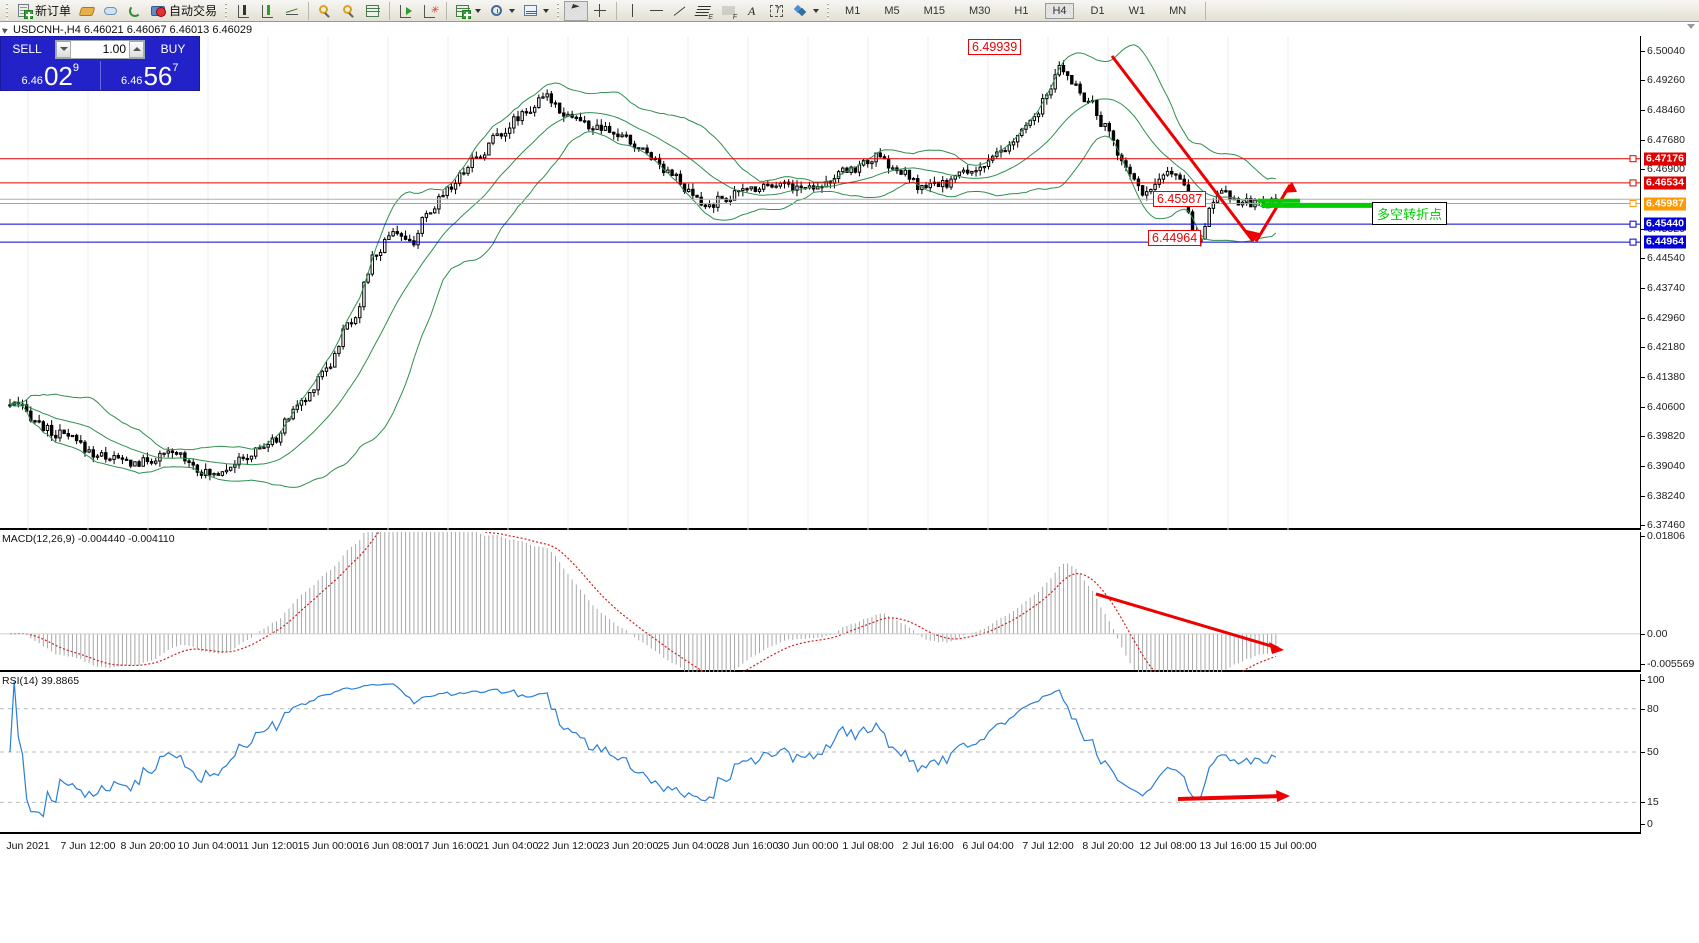 Image resolution: width=1699 pixels, height=943 pixels. Describe the element at coordinates (44, 11) in the screenshot. I see `new-order-button: 新订单` at that location.